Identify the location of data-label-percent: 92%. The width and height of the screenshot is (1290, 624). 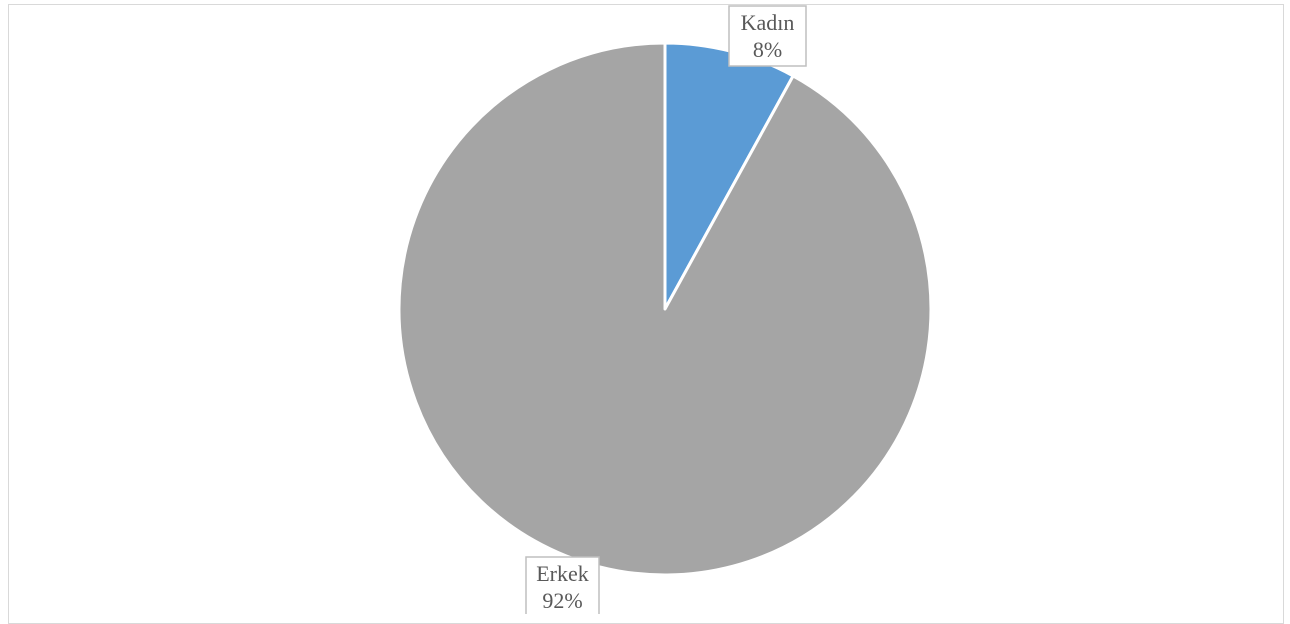
(562, 600).